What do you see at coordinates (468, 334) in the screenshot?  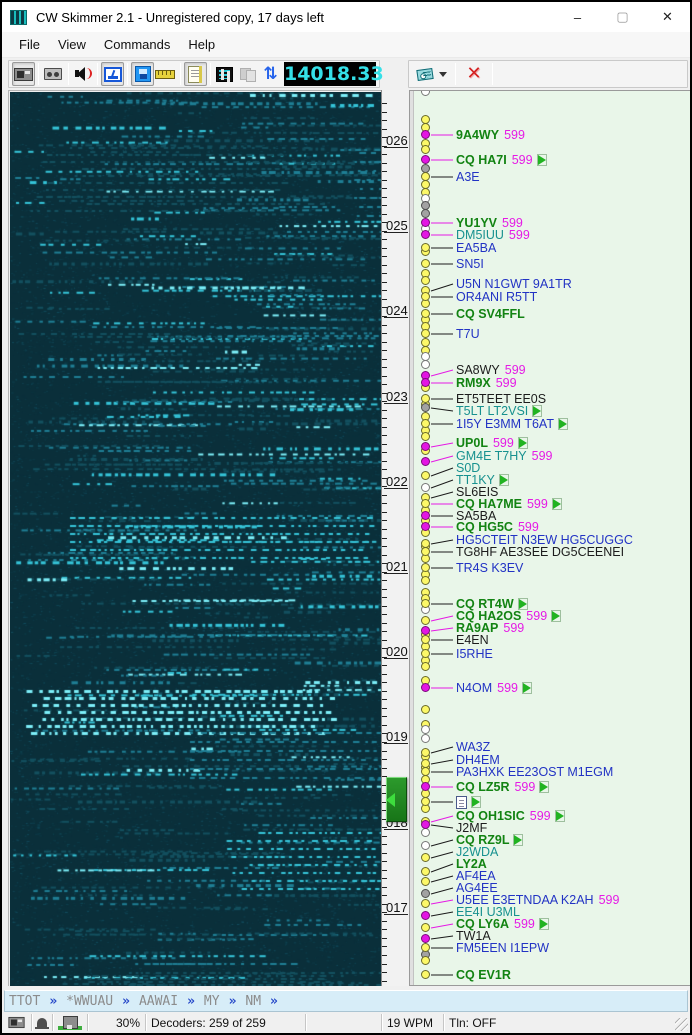 I see `spot-row: T7U` at bounding box center [468, 334].